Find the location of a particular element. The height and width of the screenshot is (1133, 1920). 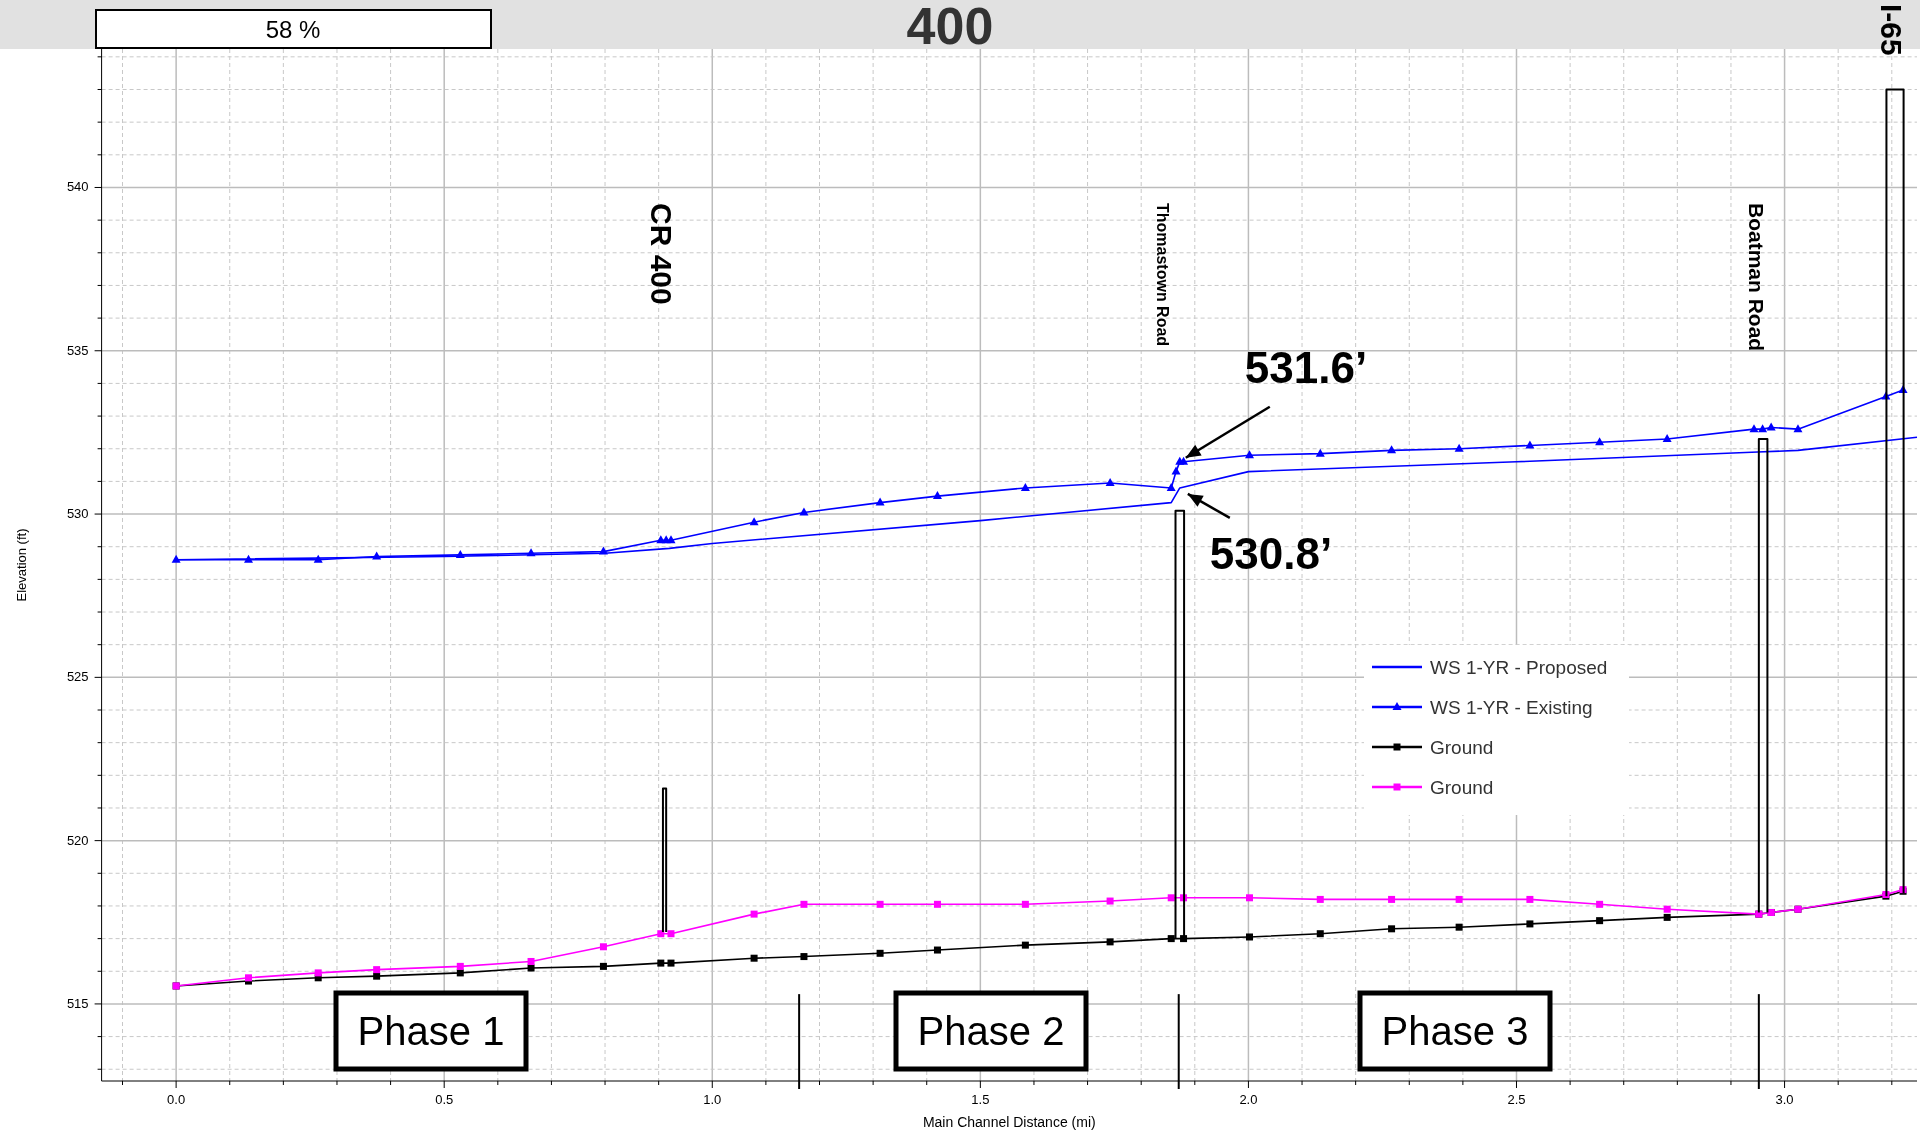

chart-title: 400 is located at coordinates (950, 27).